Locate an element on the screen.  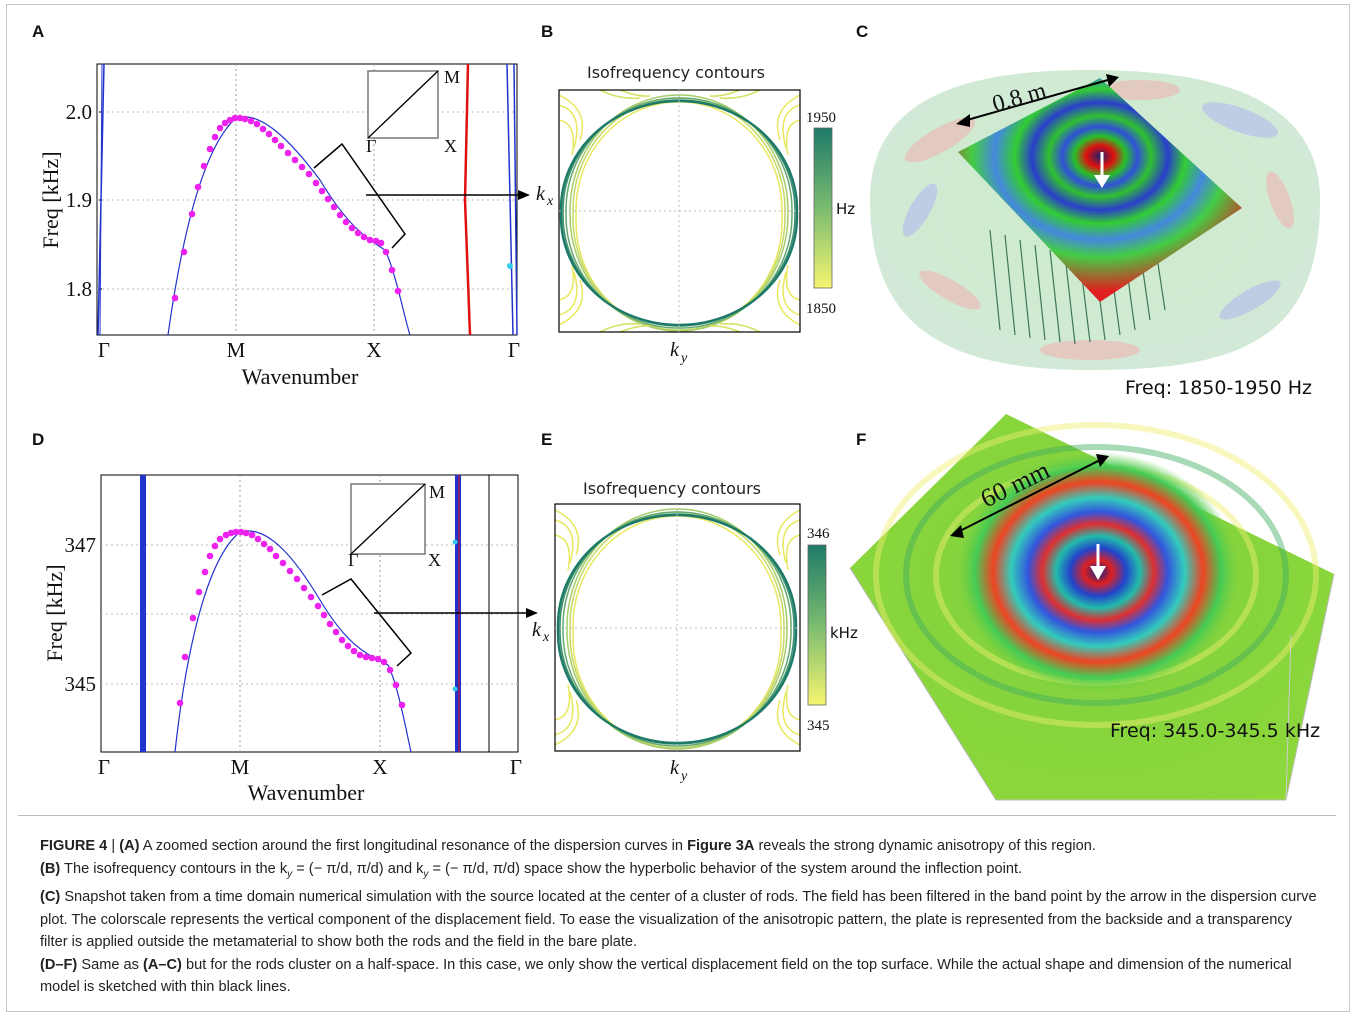
panel-letter-d: D is located at coordinates (38, 439).